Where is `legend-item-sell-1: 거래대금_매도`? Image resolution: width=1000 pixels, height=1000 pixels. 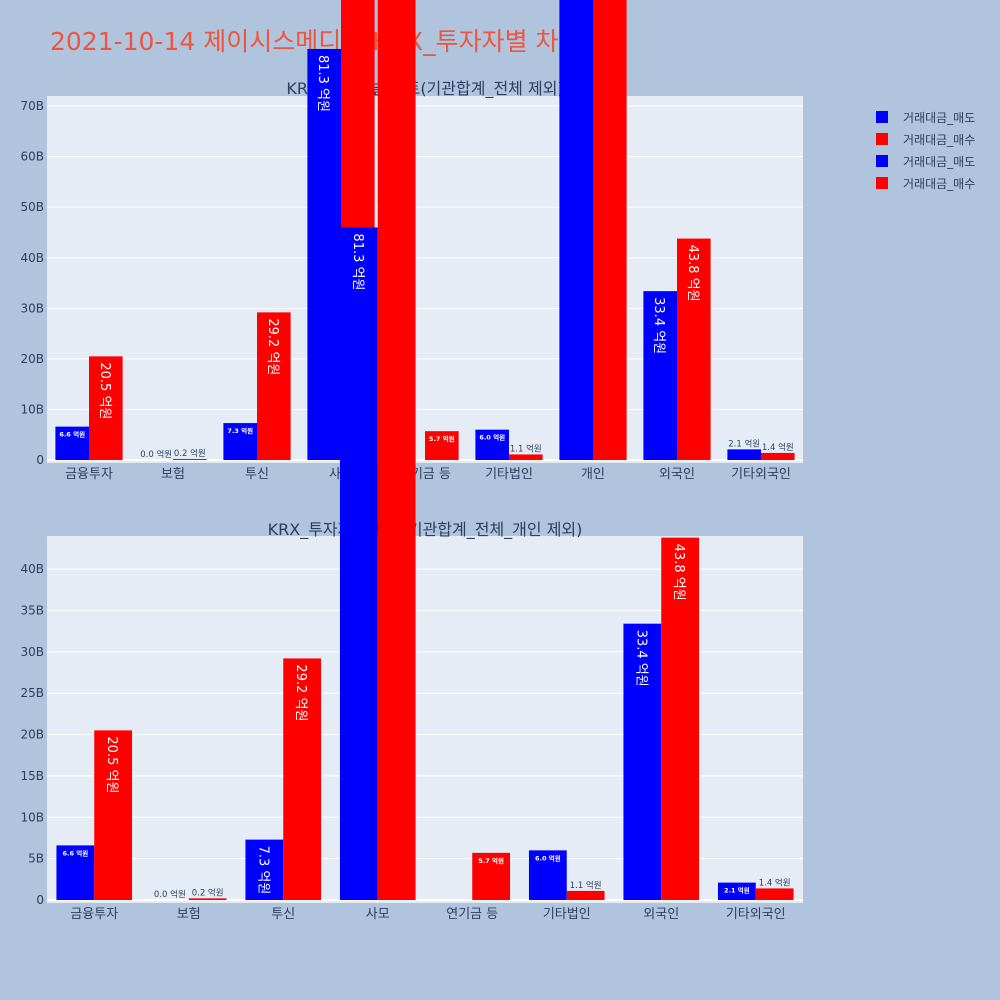 legend-item-sell-1: 거래대금_매도 is located at coordinates (925, 117).